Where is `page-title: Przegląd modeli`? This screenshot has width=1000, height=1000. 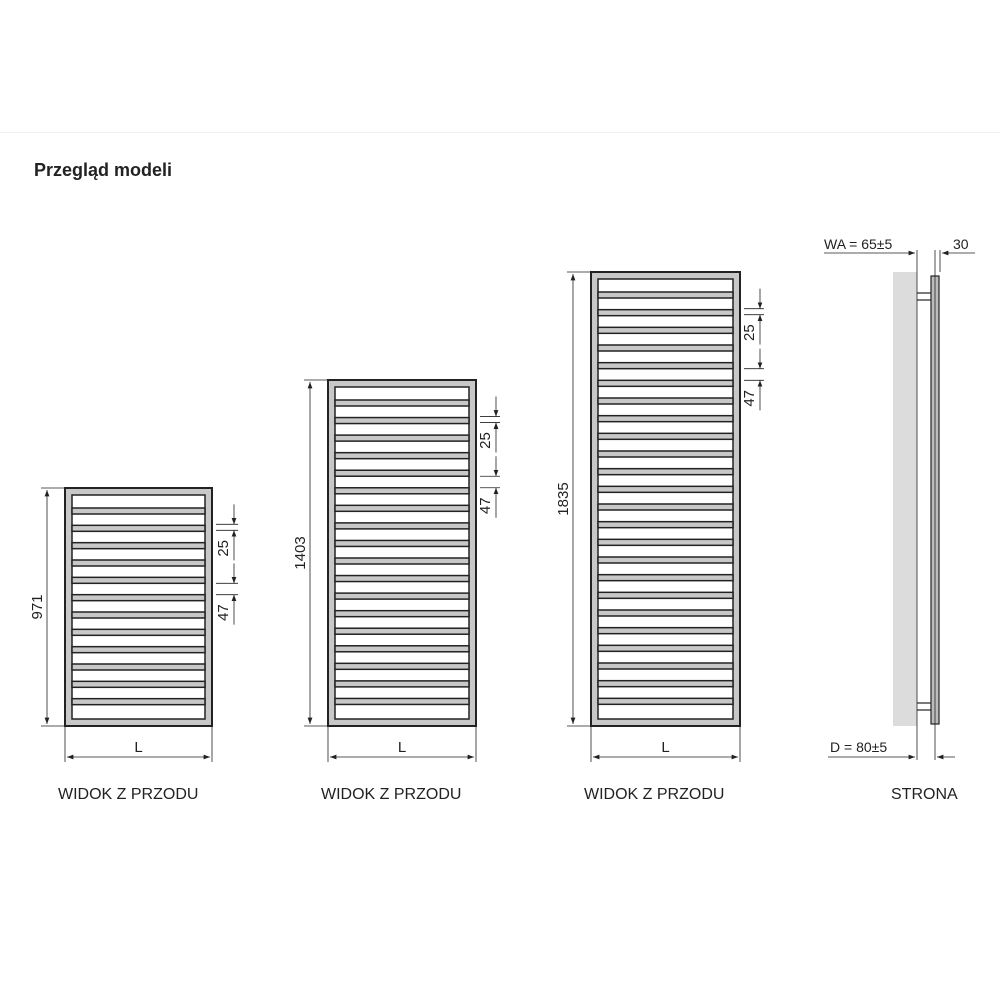
page-title: Przegląd modeli is located at coordinates (103, 170).